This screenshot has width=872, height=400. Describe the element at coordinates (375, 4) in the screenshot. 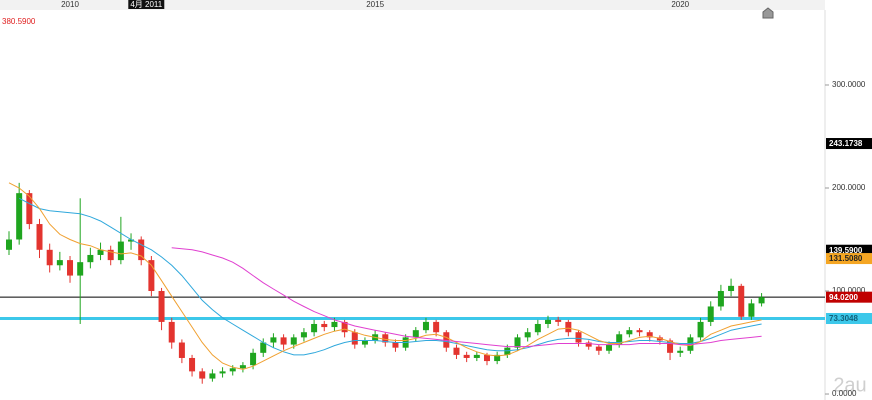

I see `x-tick-label: 2015` at that location.